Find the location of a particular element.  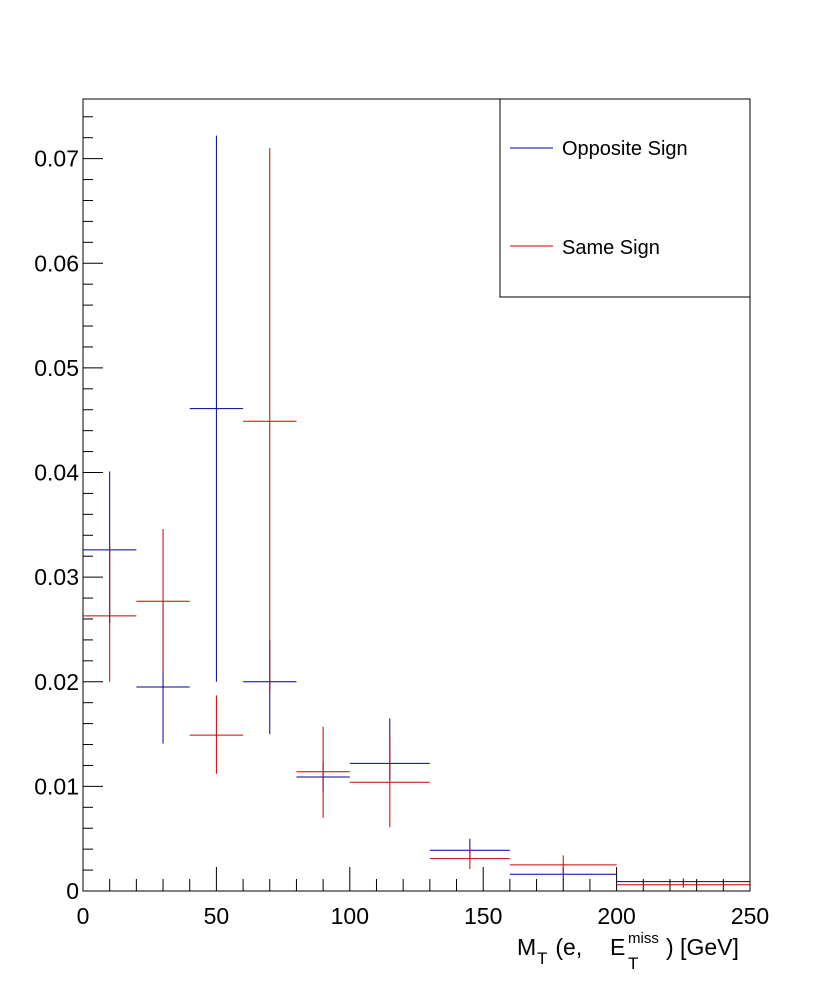

x-axis-title-middle: (e, is located at coordinates (572, 947).